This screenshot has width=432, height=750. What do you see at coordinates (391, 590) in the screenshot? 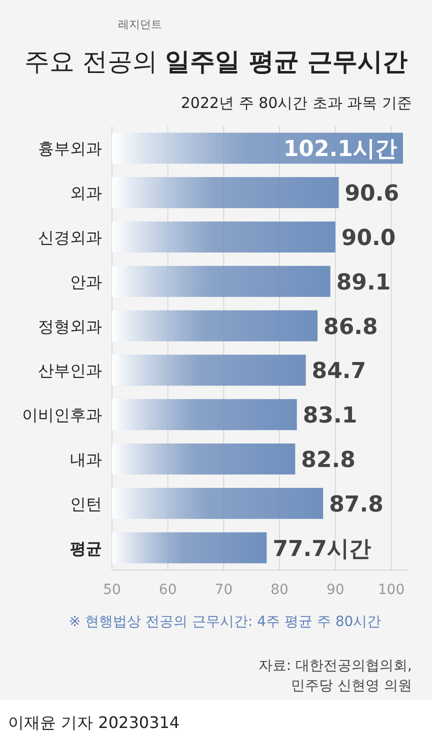
I see `x-tick-label: 100` at bounding box center [391, 590].